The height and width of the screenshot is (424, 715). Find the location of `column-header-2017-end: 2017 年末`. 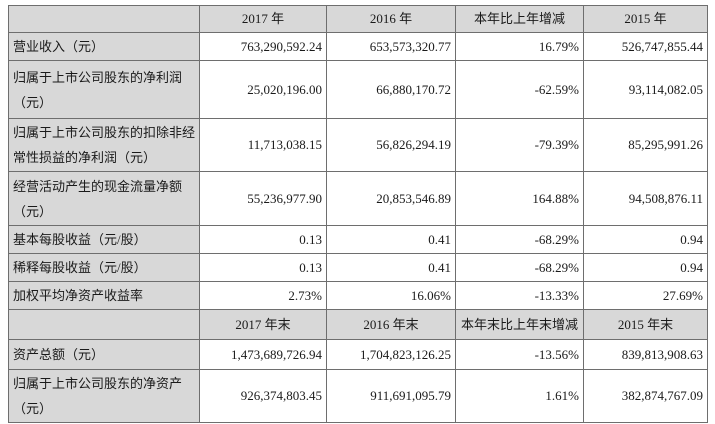

column-header-2017-end: 2017 年末 is located at coordinates (263, 324).